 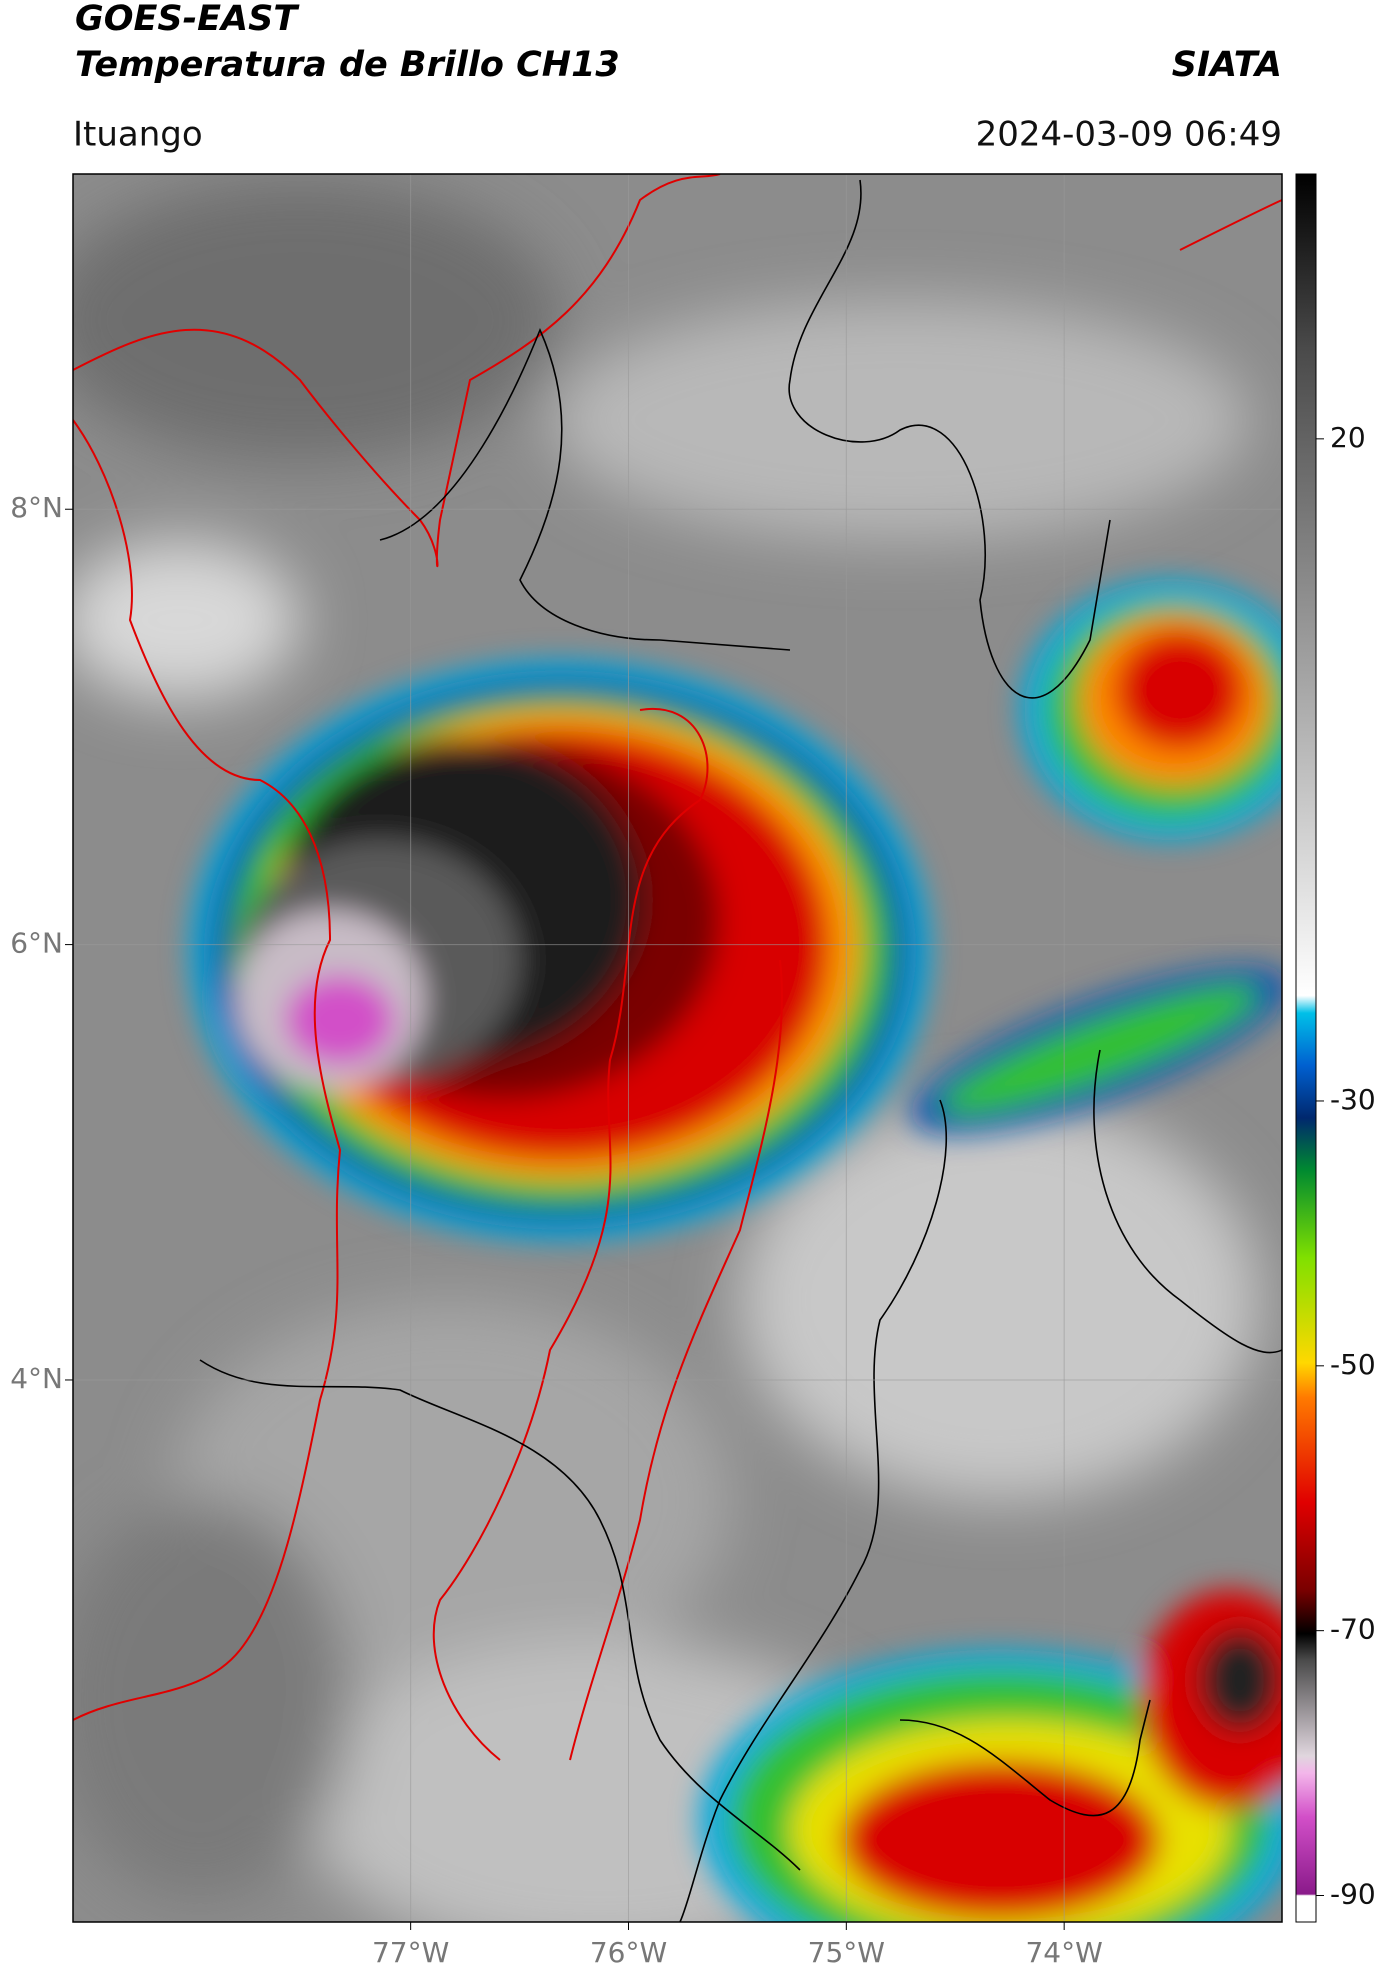 I want to click on colorbar-tick-label: 20, so click(x=1348, y=437).